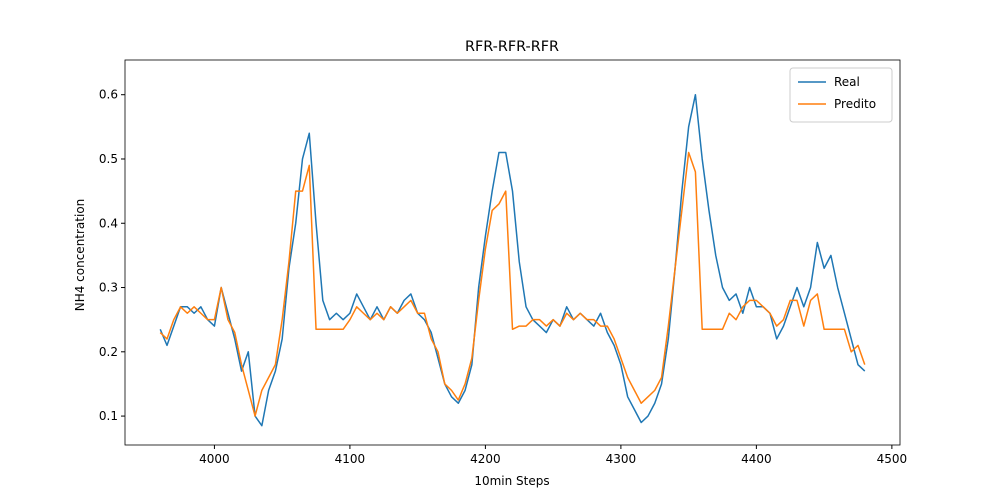  I want to click on y-tick-label: 0.5, so click(108, 159).